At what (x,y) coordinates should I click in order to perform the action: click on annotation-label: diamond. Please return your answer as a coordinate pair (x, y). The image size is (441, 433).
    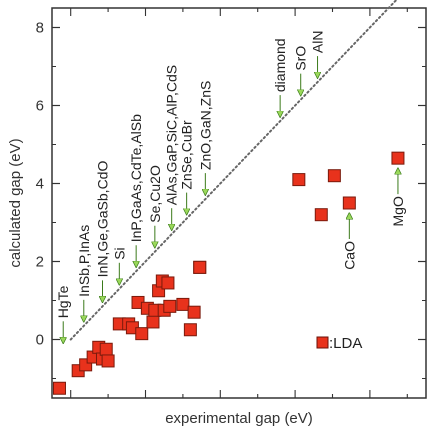
    Looking at the image, I should click on (280, 65).